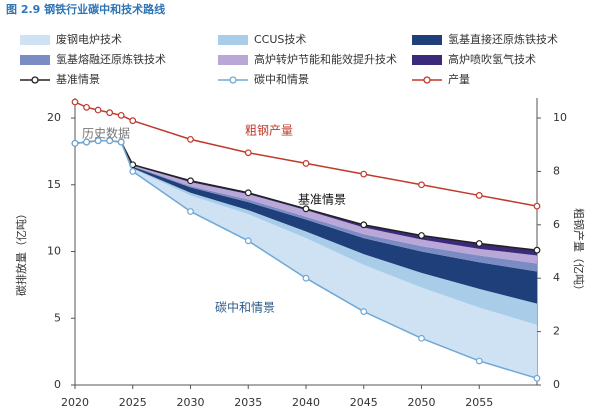  Describe the element at coordinates (57, 317) in the screenshot. I see `y-tick-label: 5` at that location.